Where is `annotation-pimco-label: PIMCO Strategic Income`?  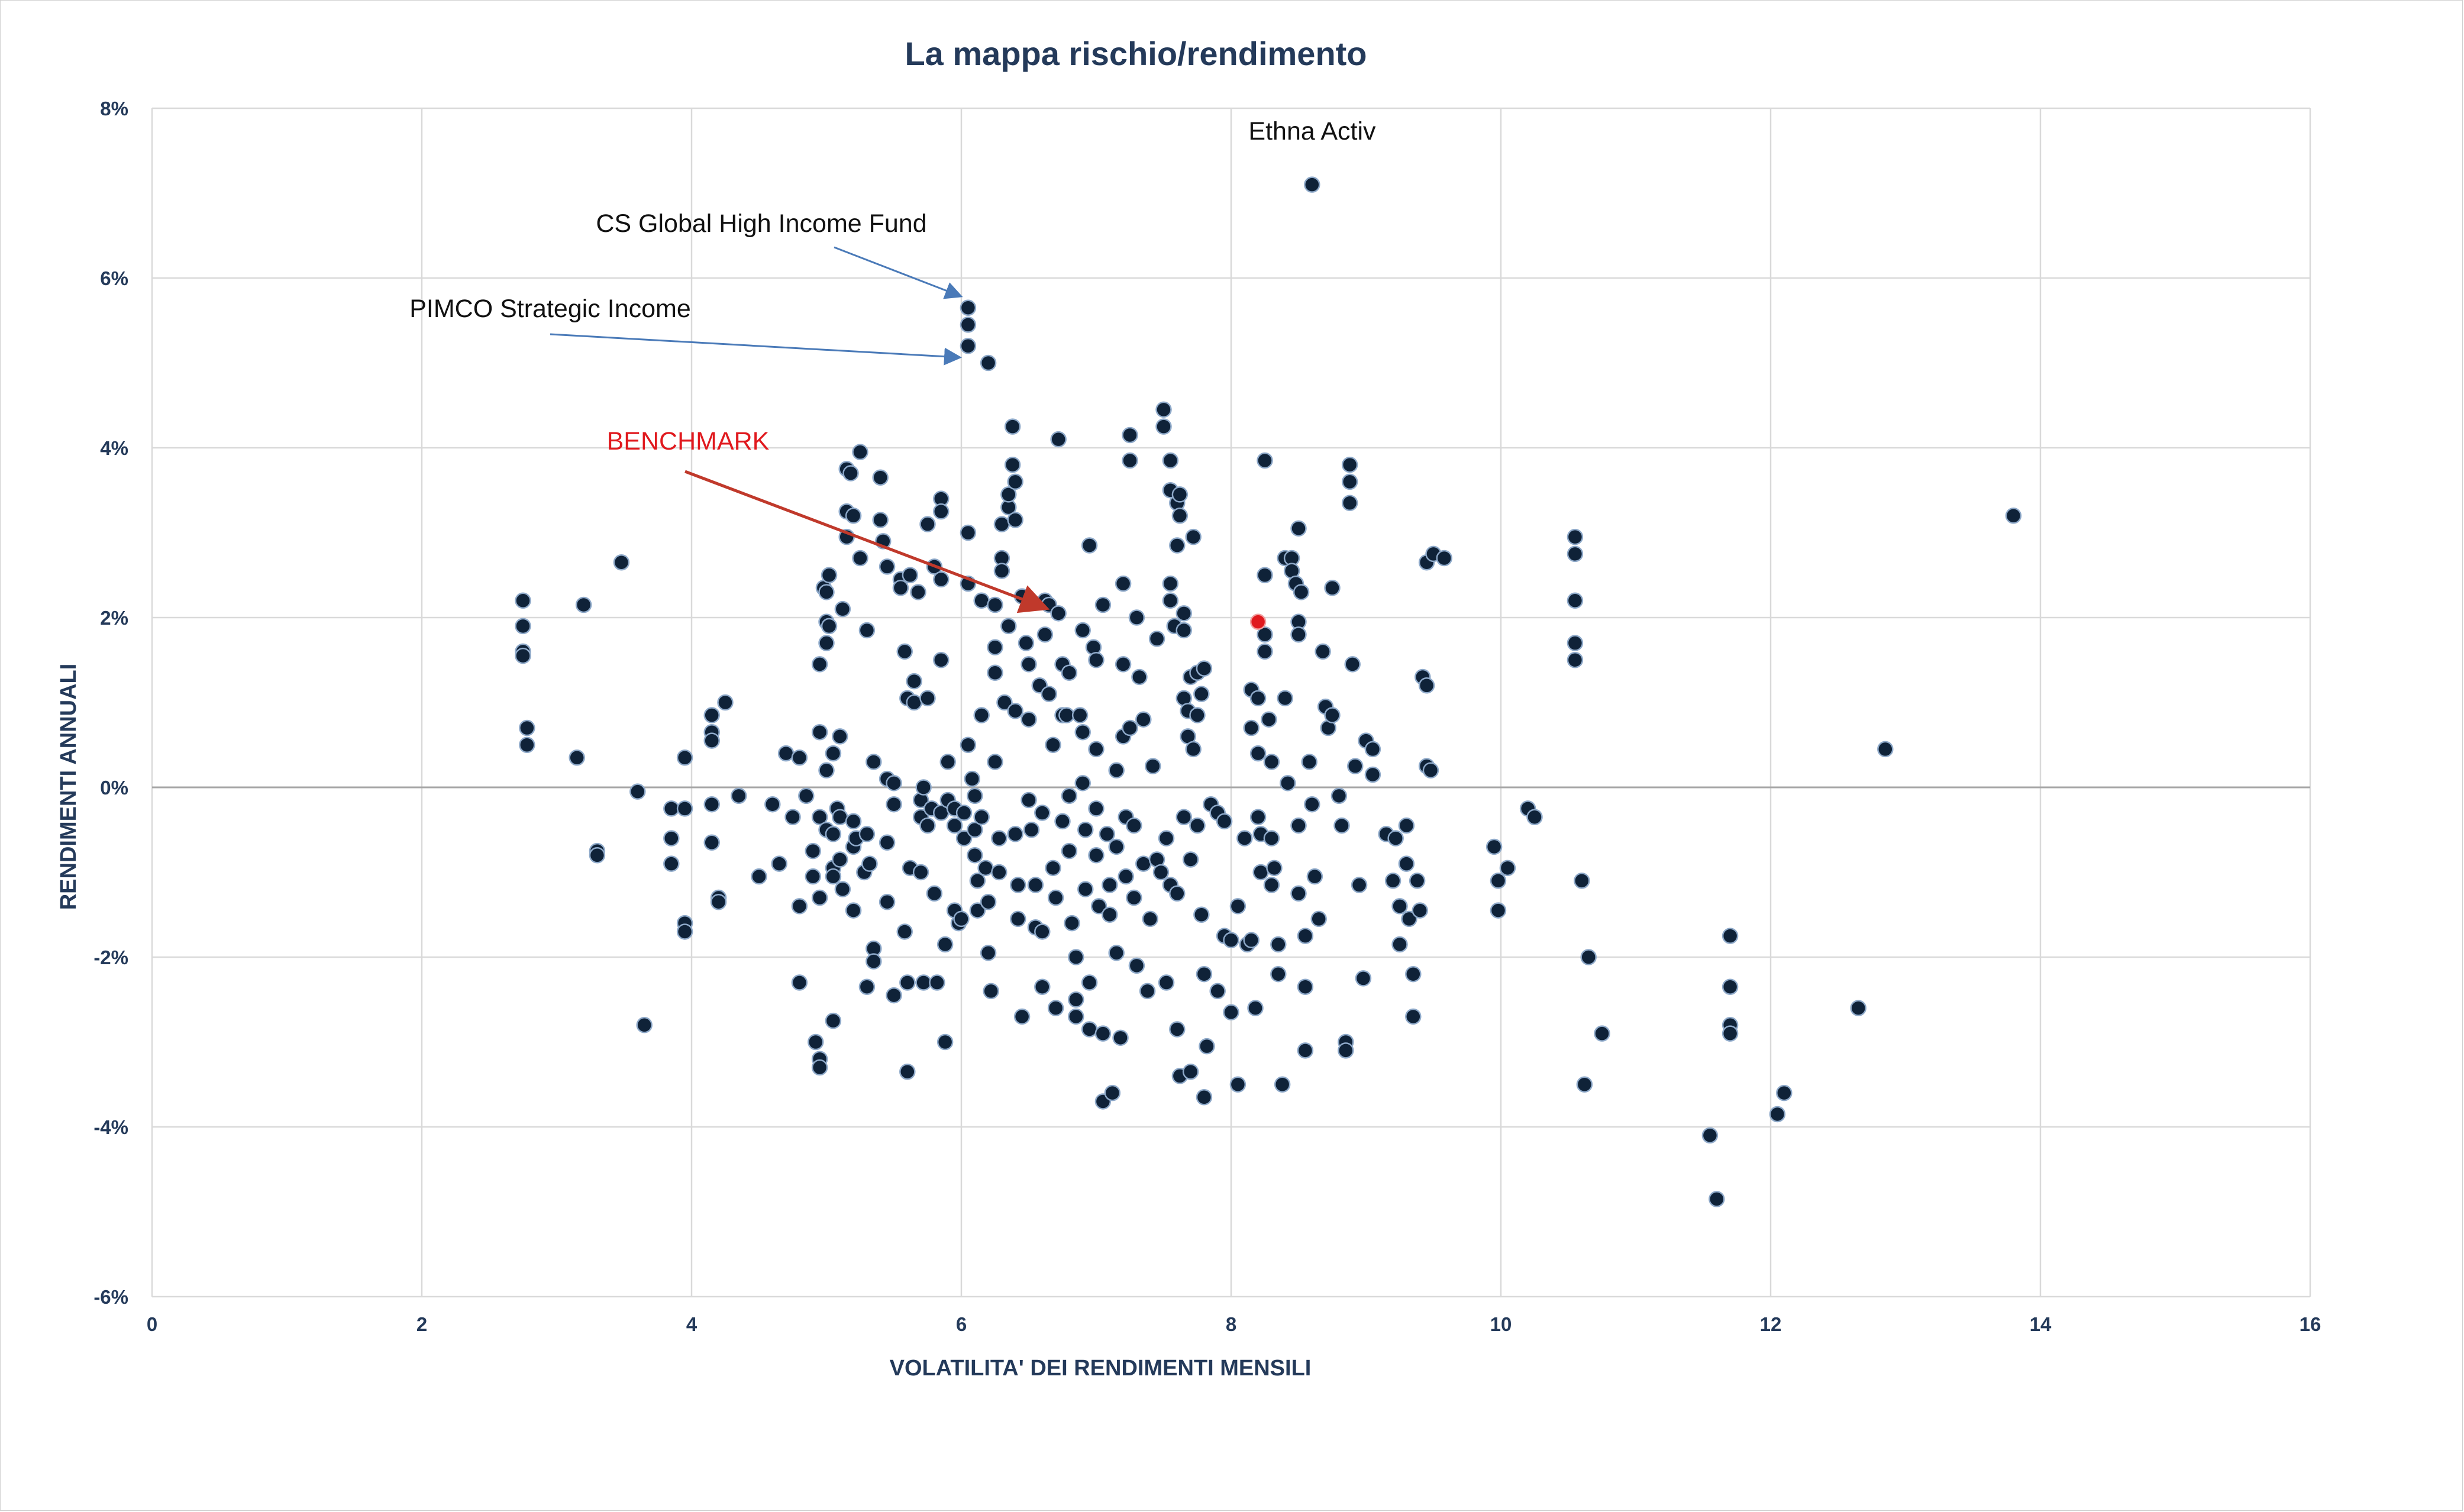 annotation-pimco-label: PIMCO Strategic Income is located at coordinates (550, 309).